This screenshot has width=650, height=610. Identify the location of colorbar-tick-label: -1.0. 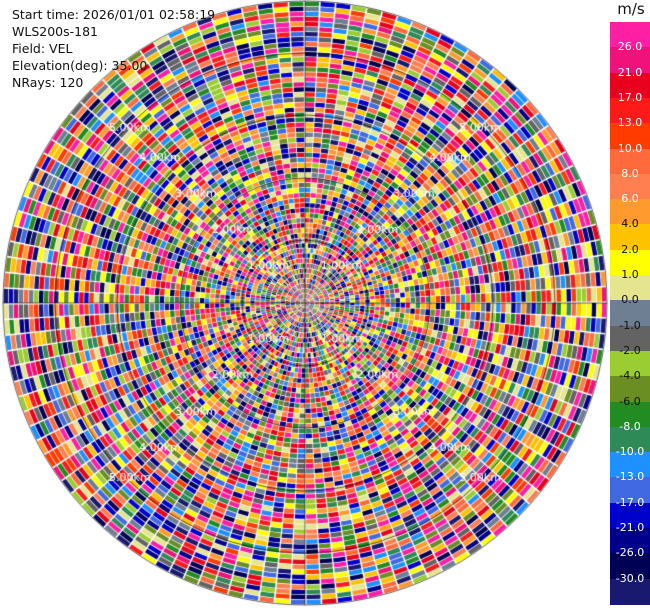
(630, 325).